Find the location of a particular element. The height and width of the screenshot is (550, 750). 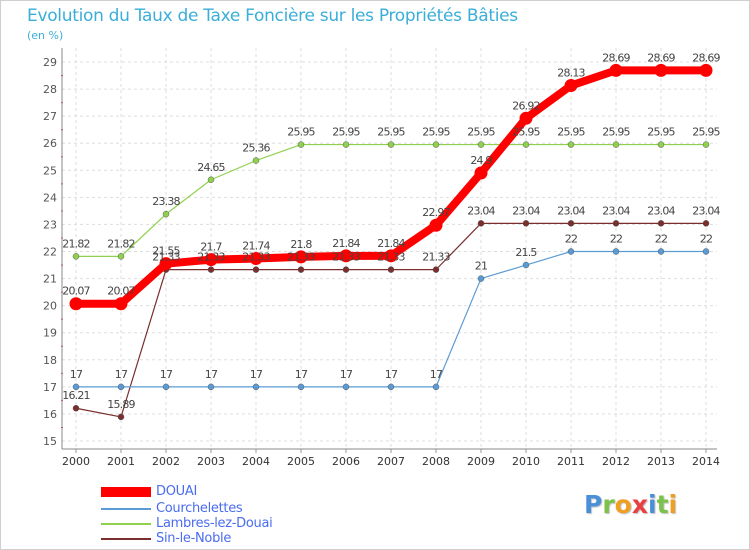

y-tick-label: 29 is located at coordinates (50, 62).